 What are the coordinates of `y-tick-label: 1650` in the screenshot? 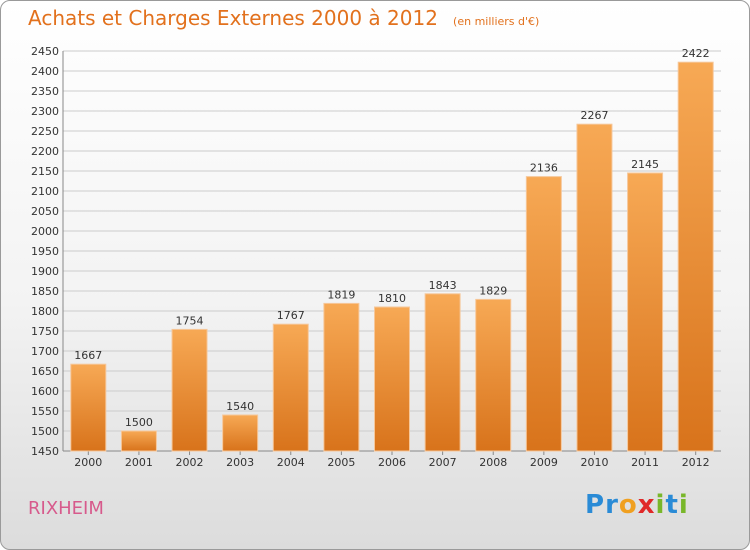 It's located at (45, 371).